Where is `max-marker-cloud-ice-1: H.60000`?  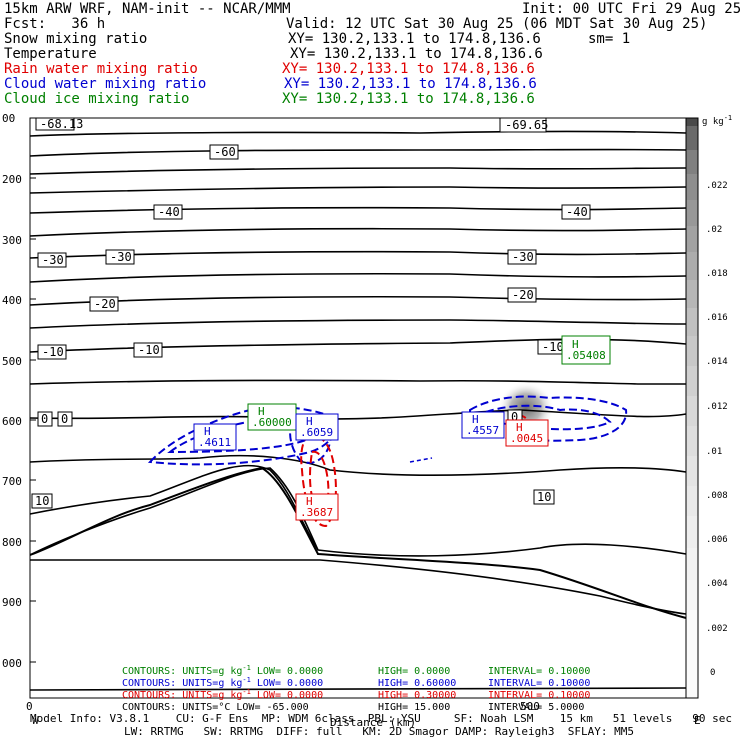
max-marker-cloud-ice-1: H.60000 is located at coordinates (272, 417).